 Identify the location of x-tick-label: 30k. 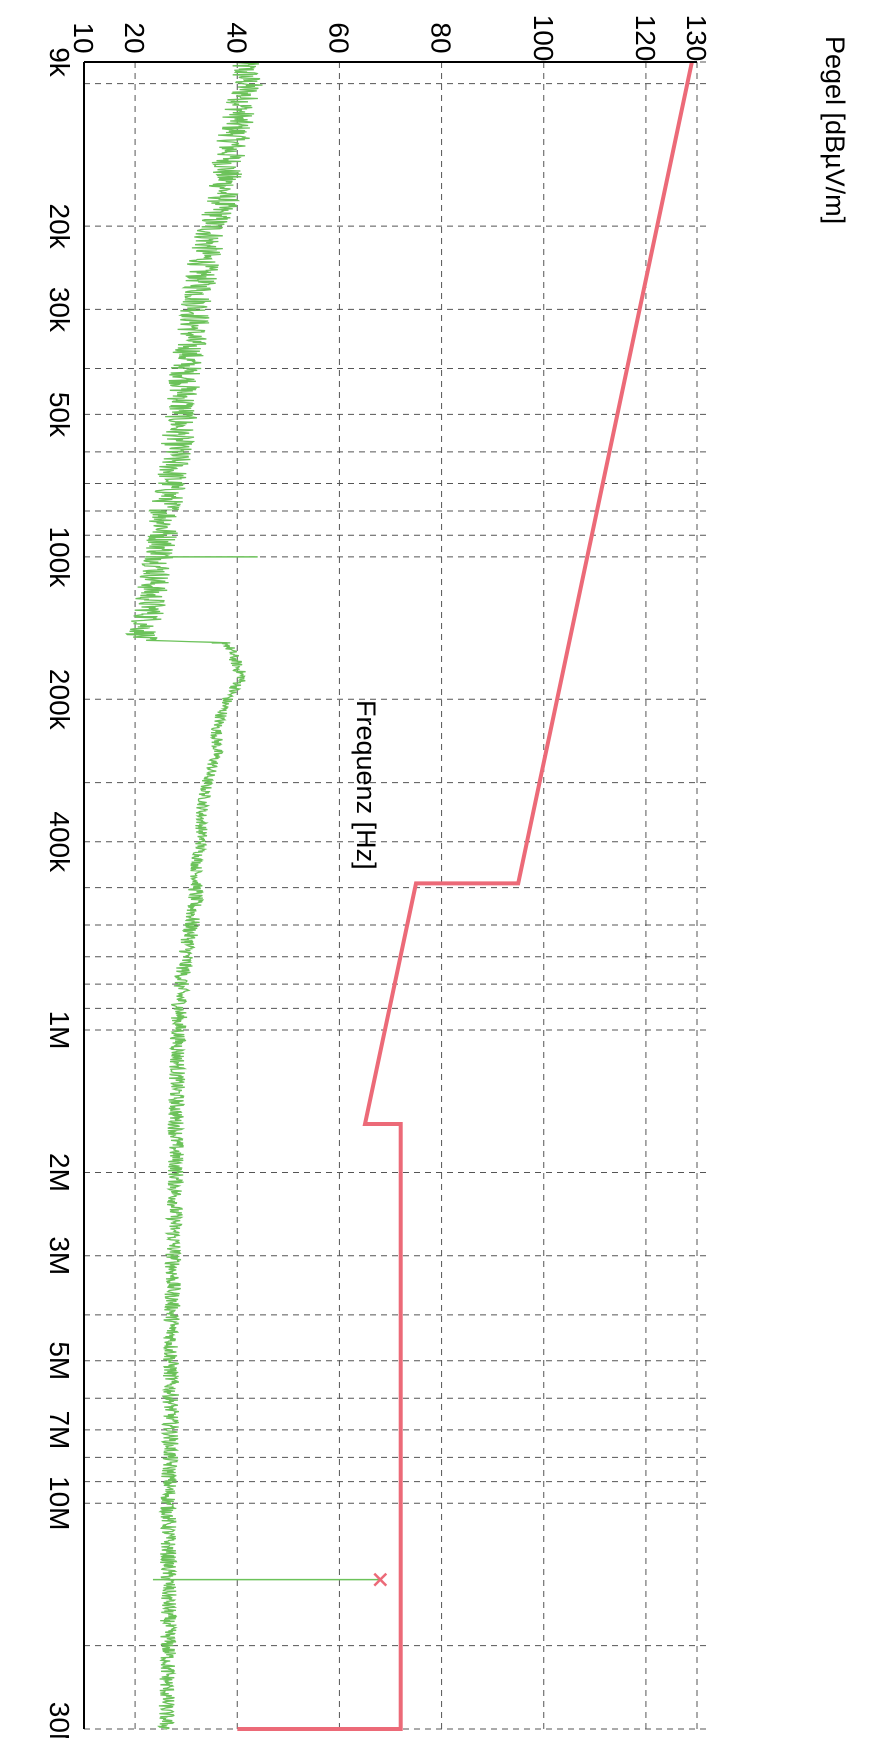
(59, 310).